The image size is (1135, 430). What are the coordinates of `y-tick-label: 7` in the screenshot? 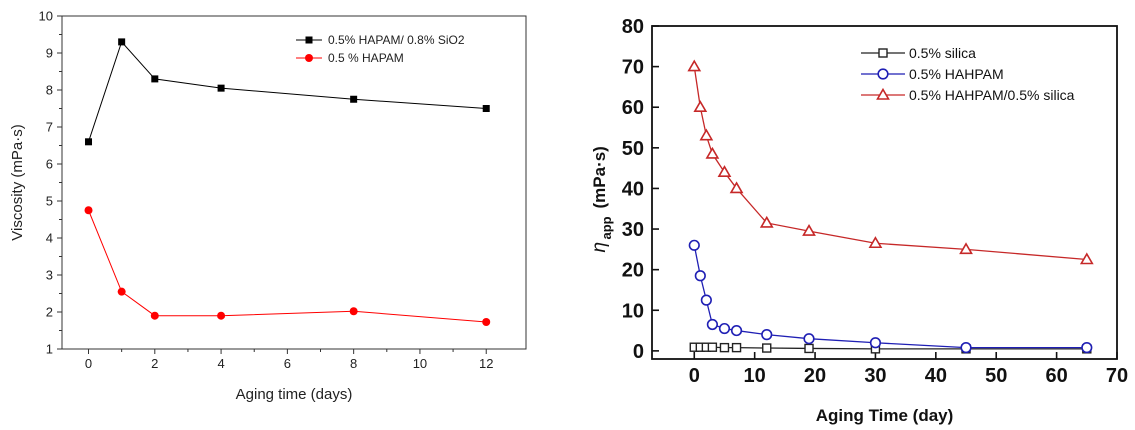 It's located at (49, 127).